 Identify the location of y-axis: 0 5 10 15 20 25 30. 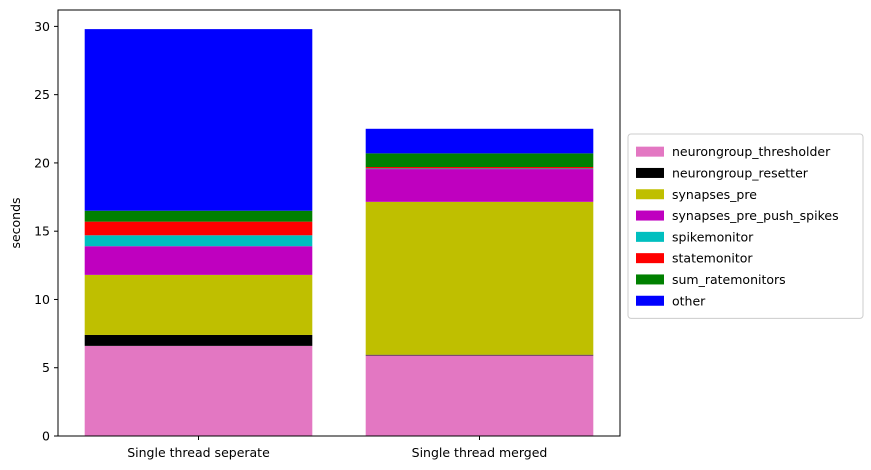
(46, 231).